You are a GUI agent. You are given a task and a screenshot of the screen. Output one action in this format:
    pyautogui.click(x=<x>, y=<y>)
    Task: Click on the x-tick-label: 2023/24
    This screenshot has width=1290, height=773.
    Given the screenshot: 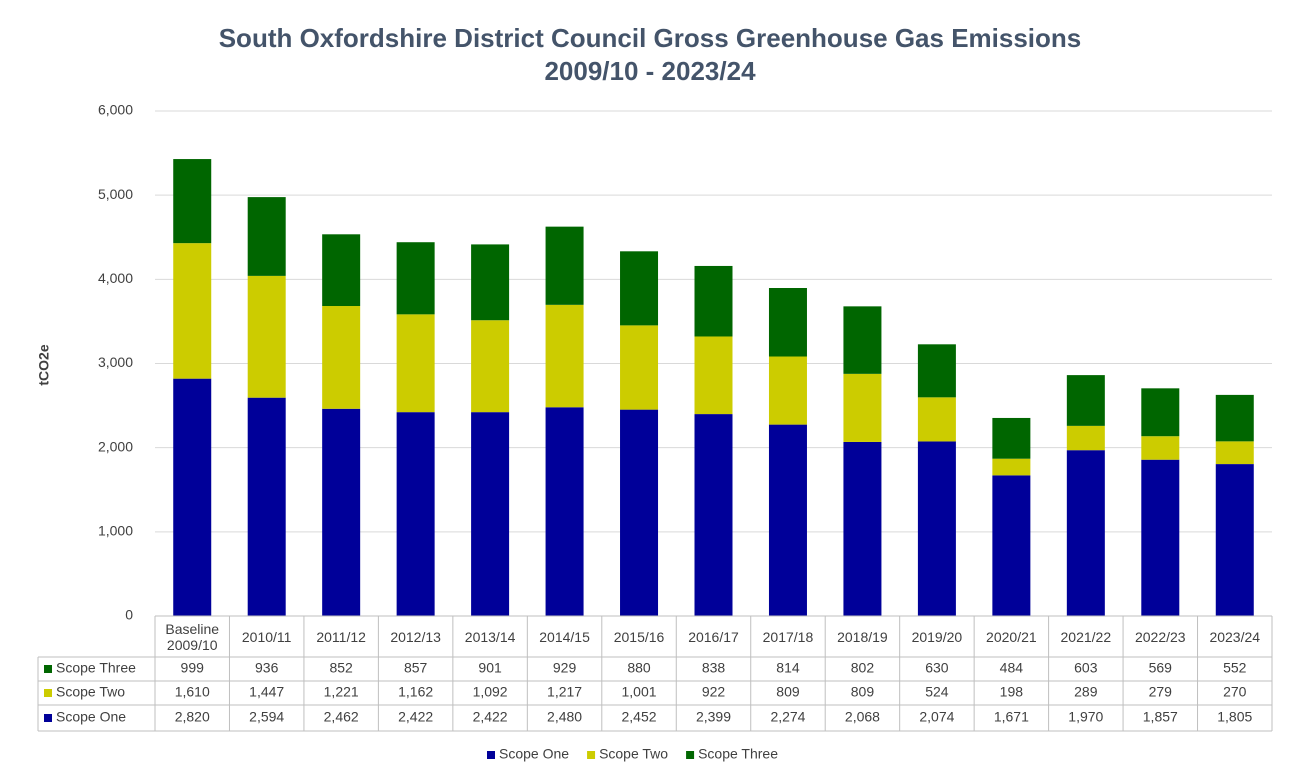 What is the action you would take?
    pyautogui.click(x=1235, y=636)
    